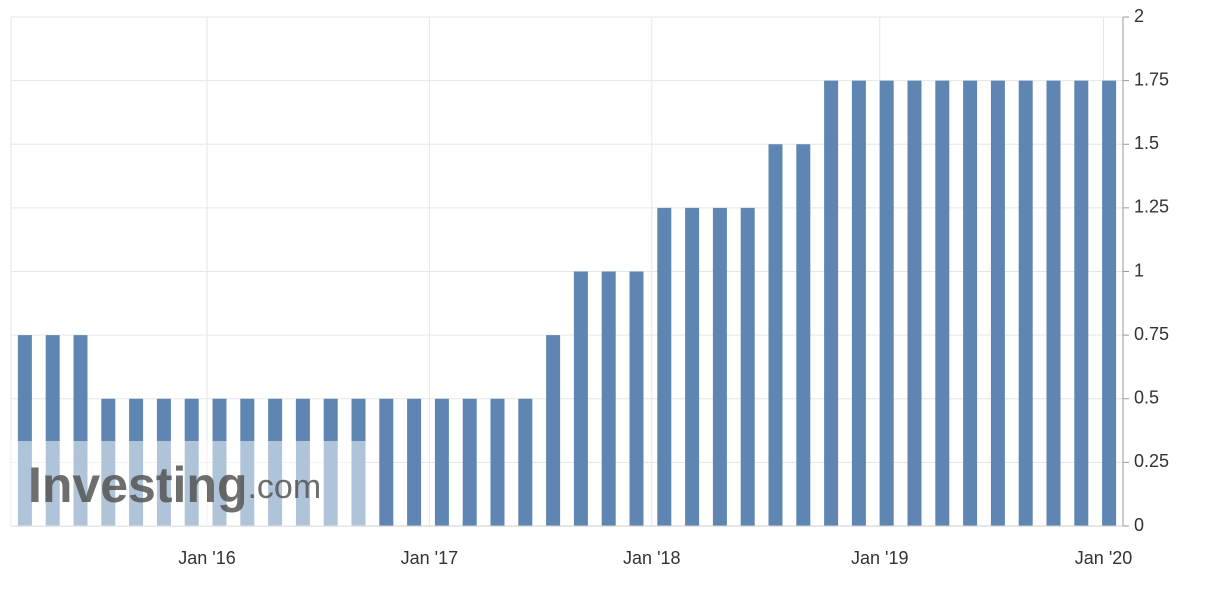  Describe the element at coordinates (1139, 16) in the screenshot. I see `y-tick-label: 2` at that location.